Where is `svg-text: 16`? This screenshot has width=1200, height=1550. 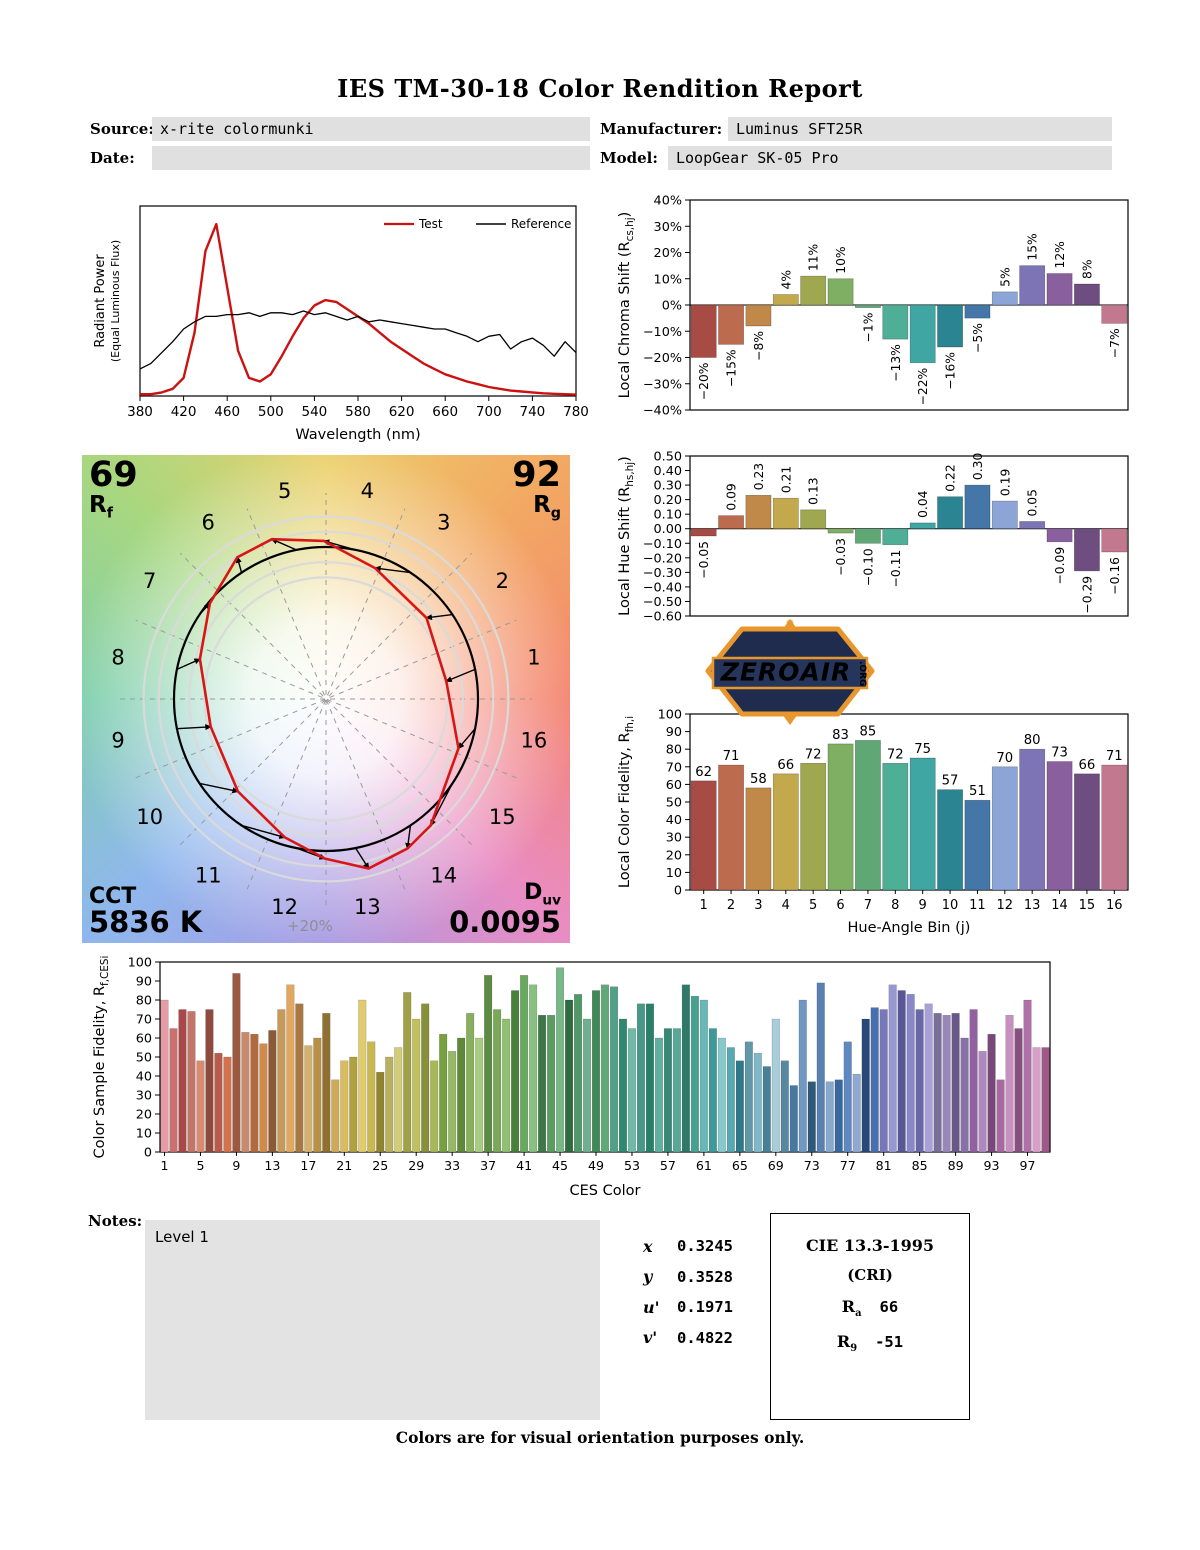 svg-text: 16 is located at coordinates (1114, 905).